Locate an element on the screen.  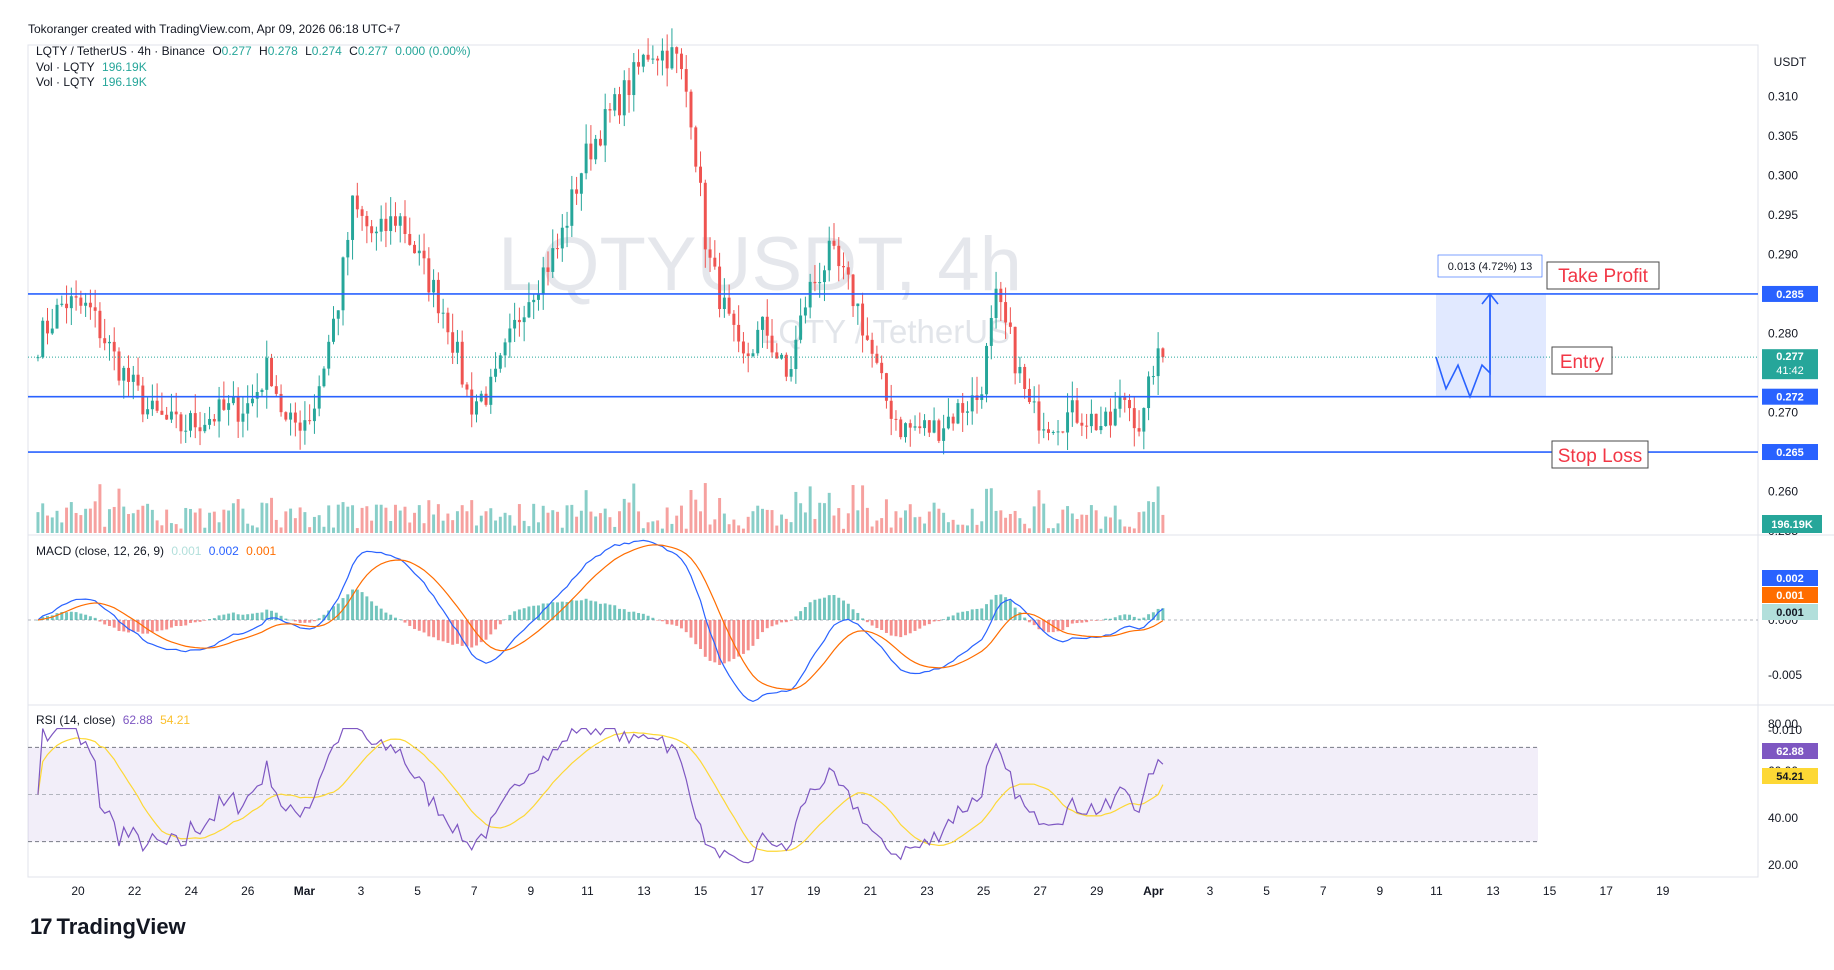
rsi-legend: RSI (14, close) 62.88 54.21 is located at coordinates (115, 720).